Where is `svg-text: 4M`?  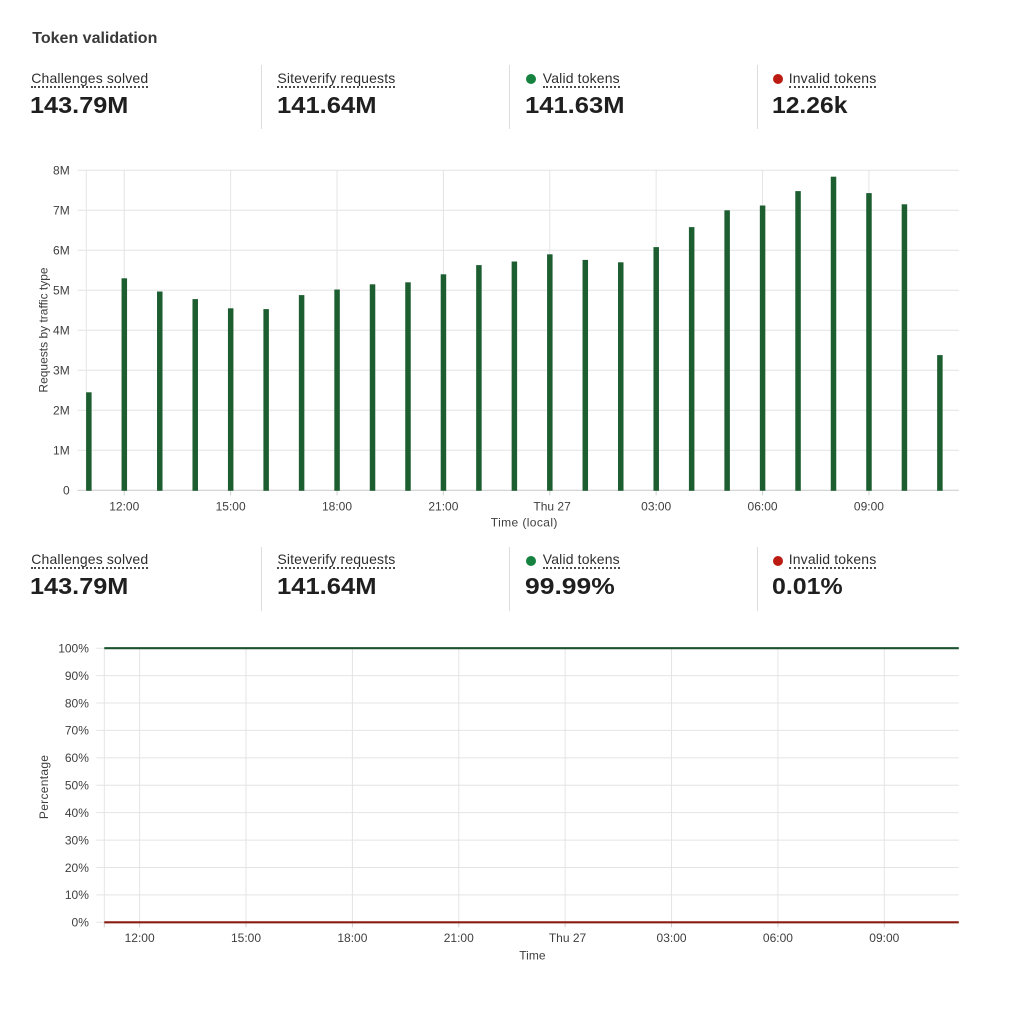
svg-text: 4M is located at coordinates (61, 331).